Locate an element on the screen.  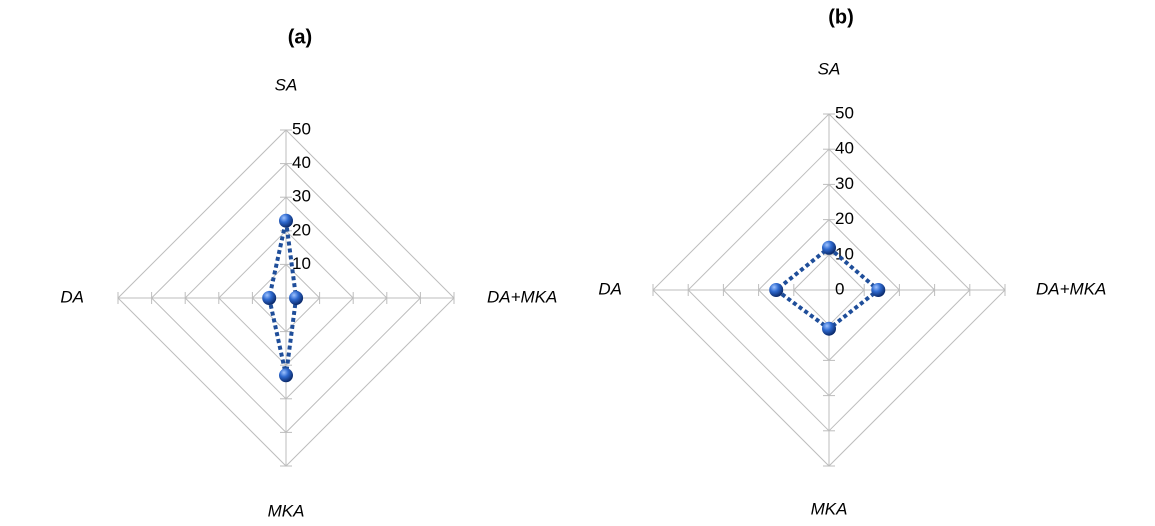
chart-title: (a) is located at coordinates (300, 37).